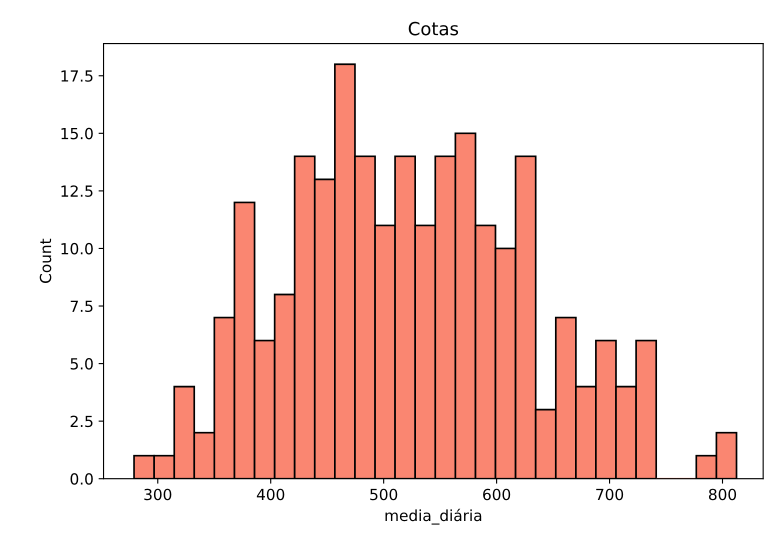 The height and width of the screenshot is (544, 767). What do you see at coordinates (76, 76) in the screenshot?
I see `y-tick-label: 17.5` at bounding box center [76, 76].